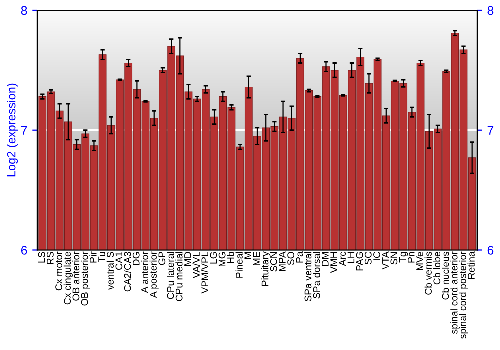 Image resolution: width=500 pixels, height=350 pixels. What do you see at coordinates (214, 258) in the screenshot?
I see `x-tick-label: LG` at bounding box center [214, 258].